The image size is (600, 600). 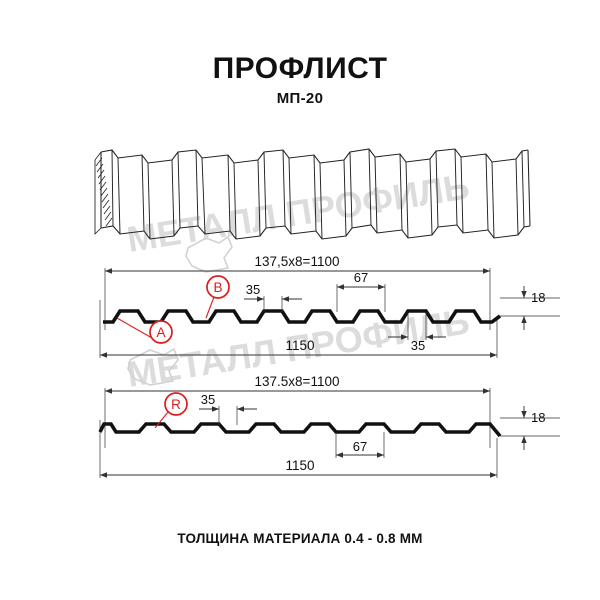 I want to click on section-view-bottom: 137.5x8=1100 1150 35, so click(x=329, y=426).